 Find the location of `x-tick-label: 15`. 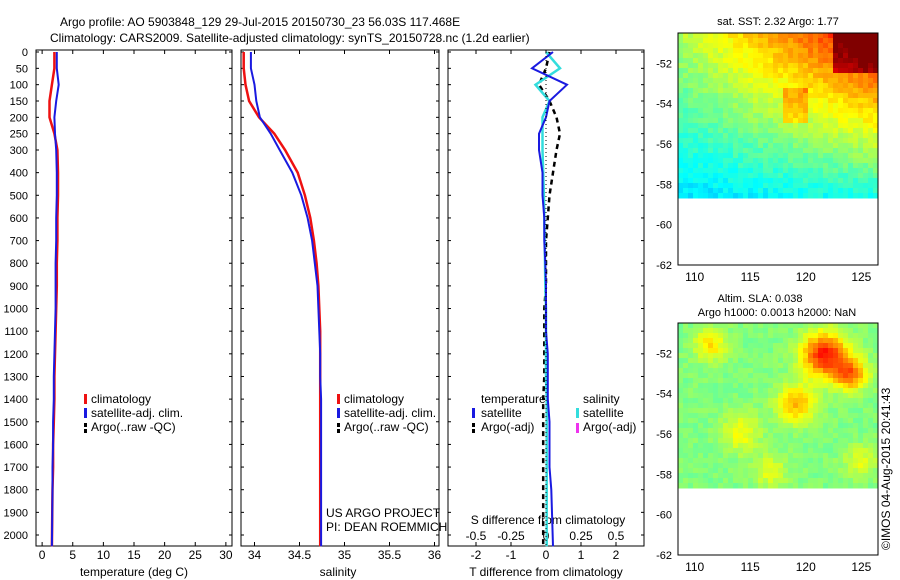

x-tick-label: 15 is located at coordinates (134, 555).